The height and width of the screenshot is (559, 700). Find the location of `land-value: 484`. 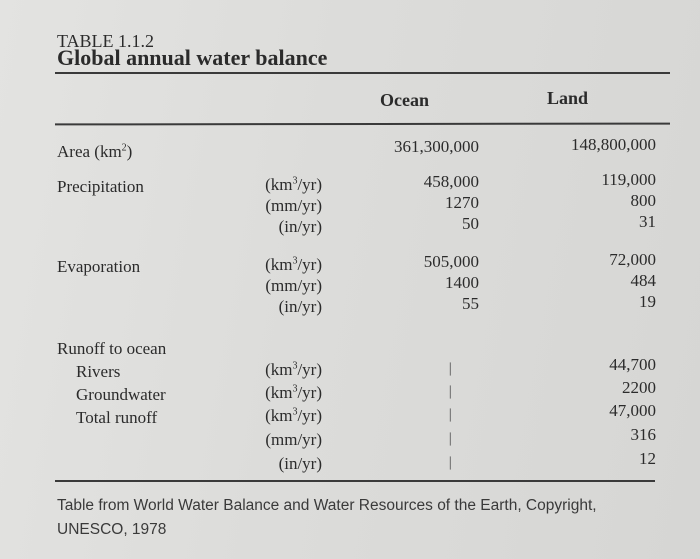

land-value: 484 is located at coordinates (643, 280).